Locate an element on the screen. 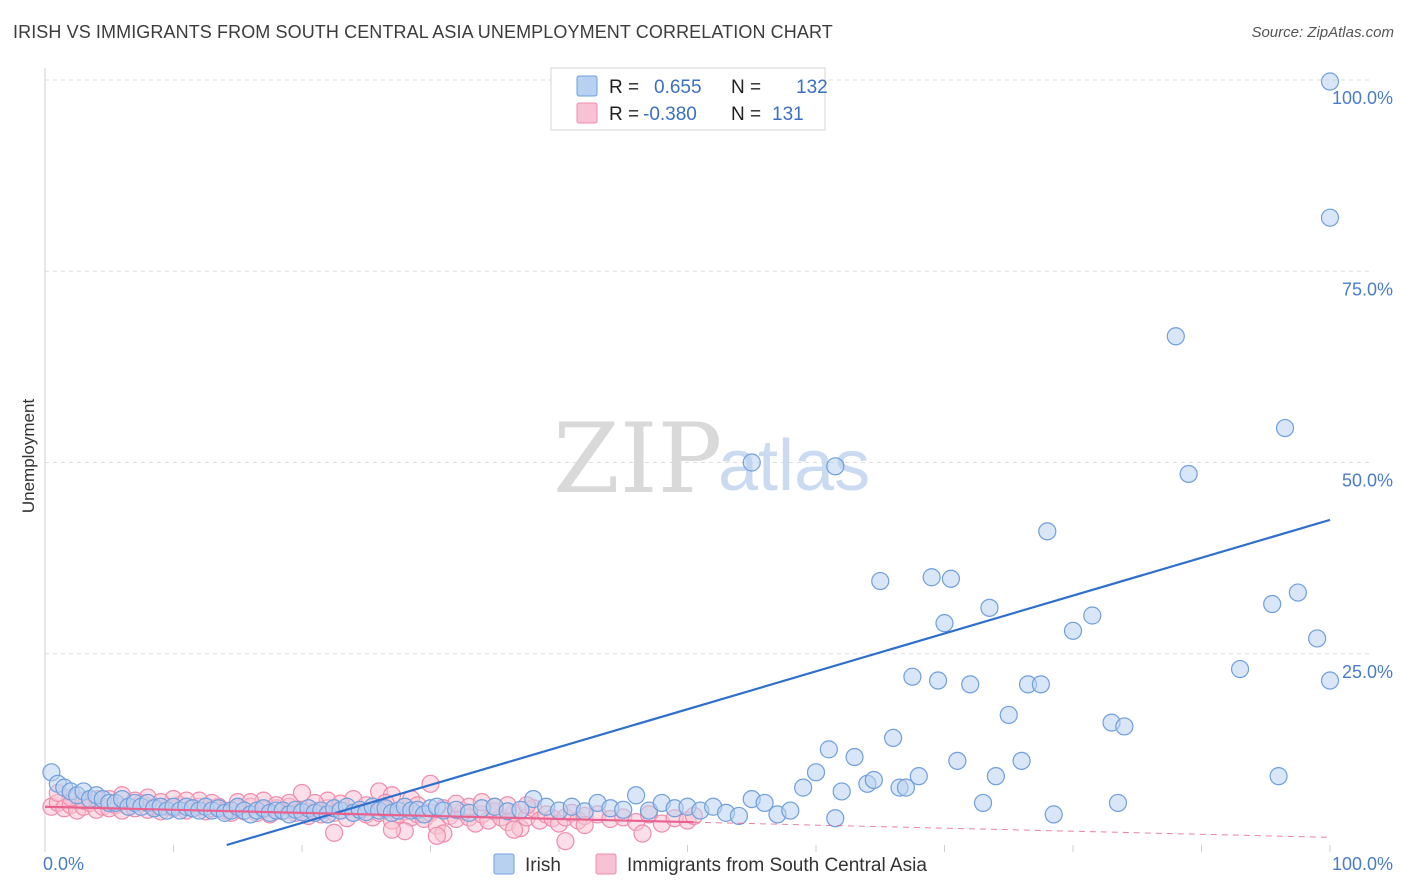  immigrants-trend-line-extension is located at coordinates (1012, 829).